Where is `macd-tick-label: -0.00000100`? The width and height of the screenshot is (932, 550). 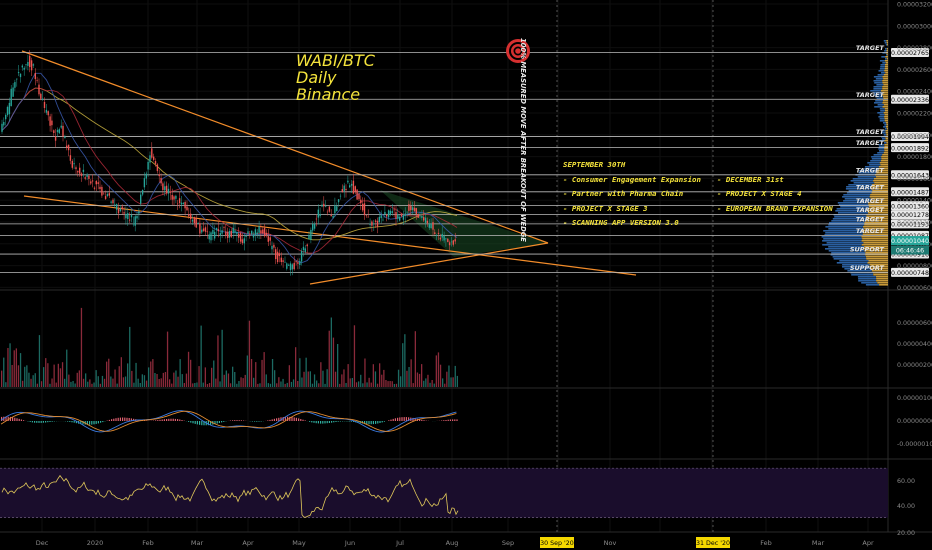 macd-tick-label: -0.00000100 is located at coordinates (914, 444).